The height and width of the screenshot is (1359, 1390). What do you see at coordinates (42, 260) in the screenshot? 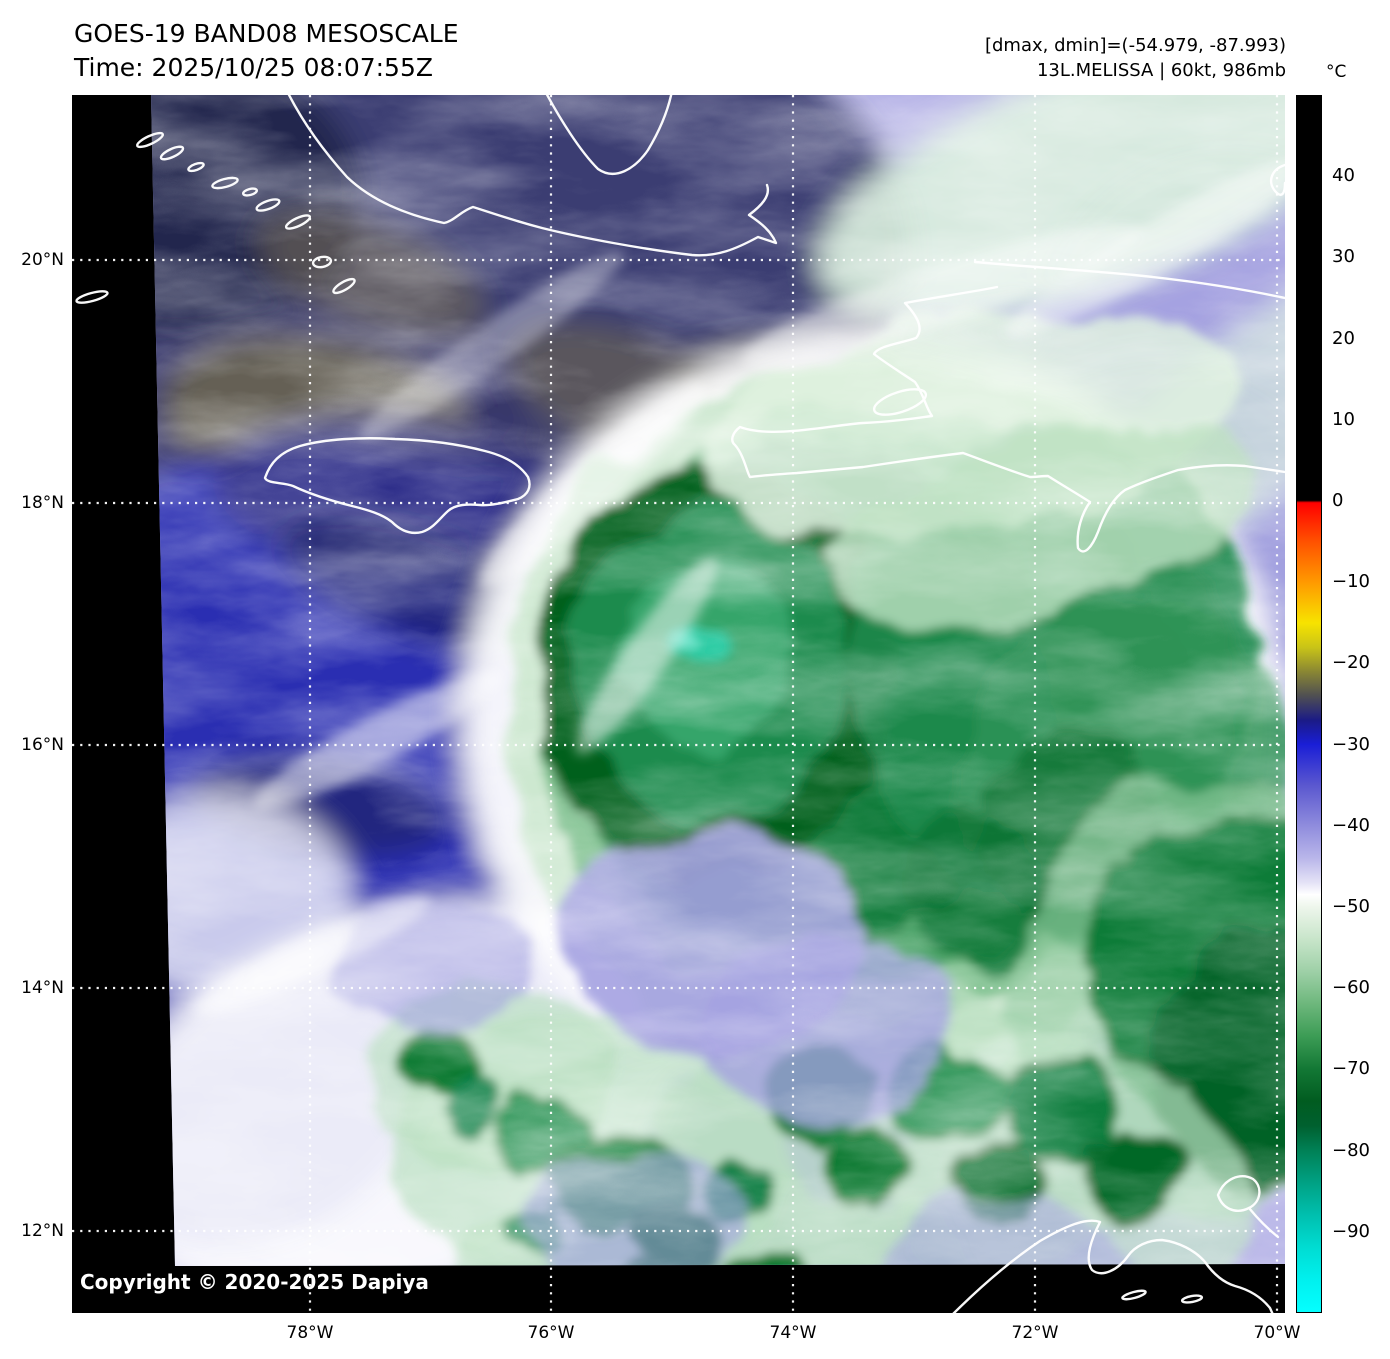
I see `lat-tick-label: 20°N` at bounding box center [42, 260].